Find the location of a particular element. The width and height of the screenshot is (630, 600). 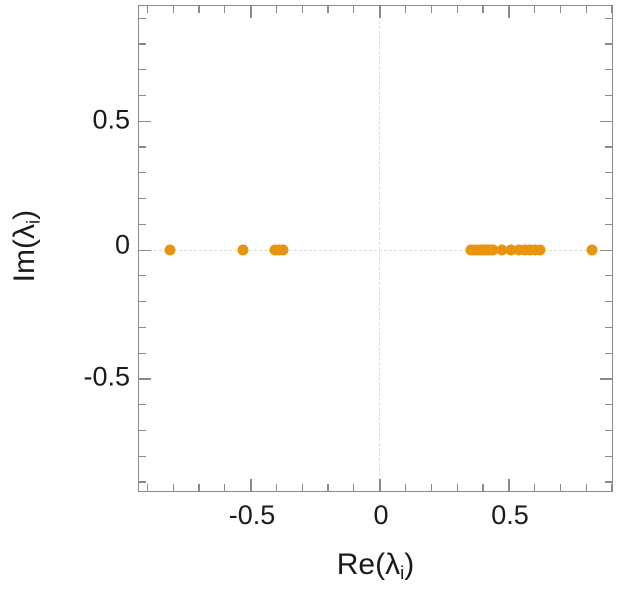

y-tick-0.3 is located at coordinates (142, 173).